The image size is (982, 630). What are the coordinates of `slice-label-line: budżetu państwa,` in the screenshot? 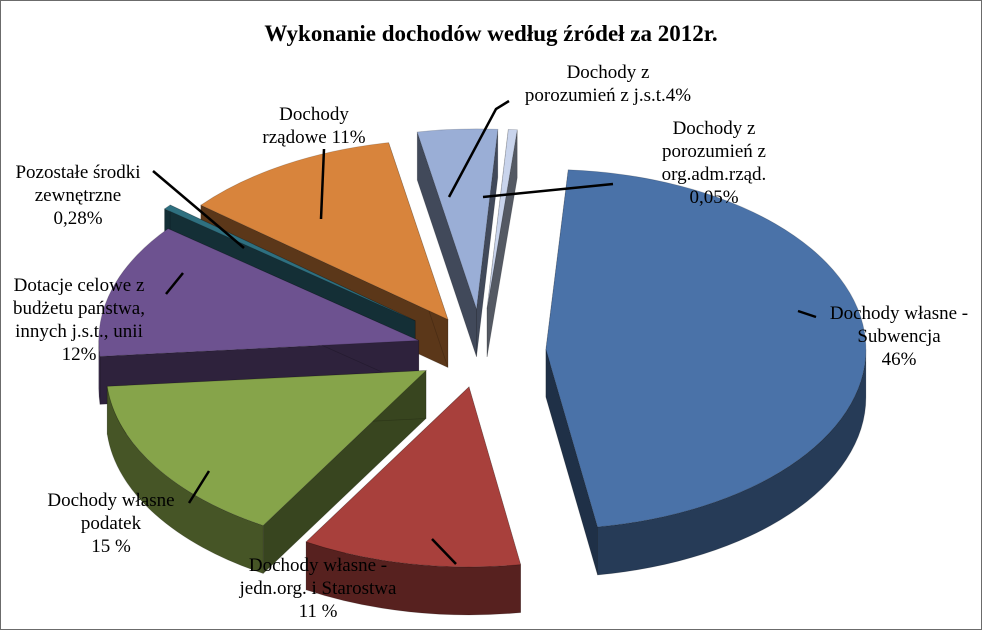 It's located at (79, 308).